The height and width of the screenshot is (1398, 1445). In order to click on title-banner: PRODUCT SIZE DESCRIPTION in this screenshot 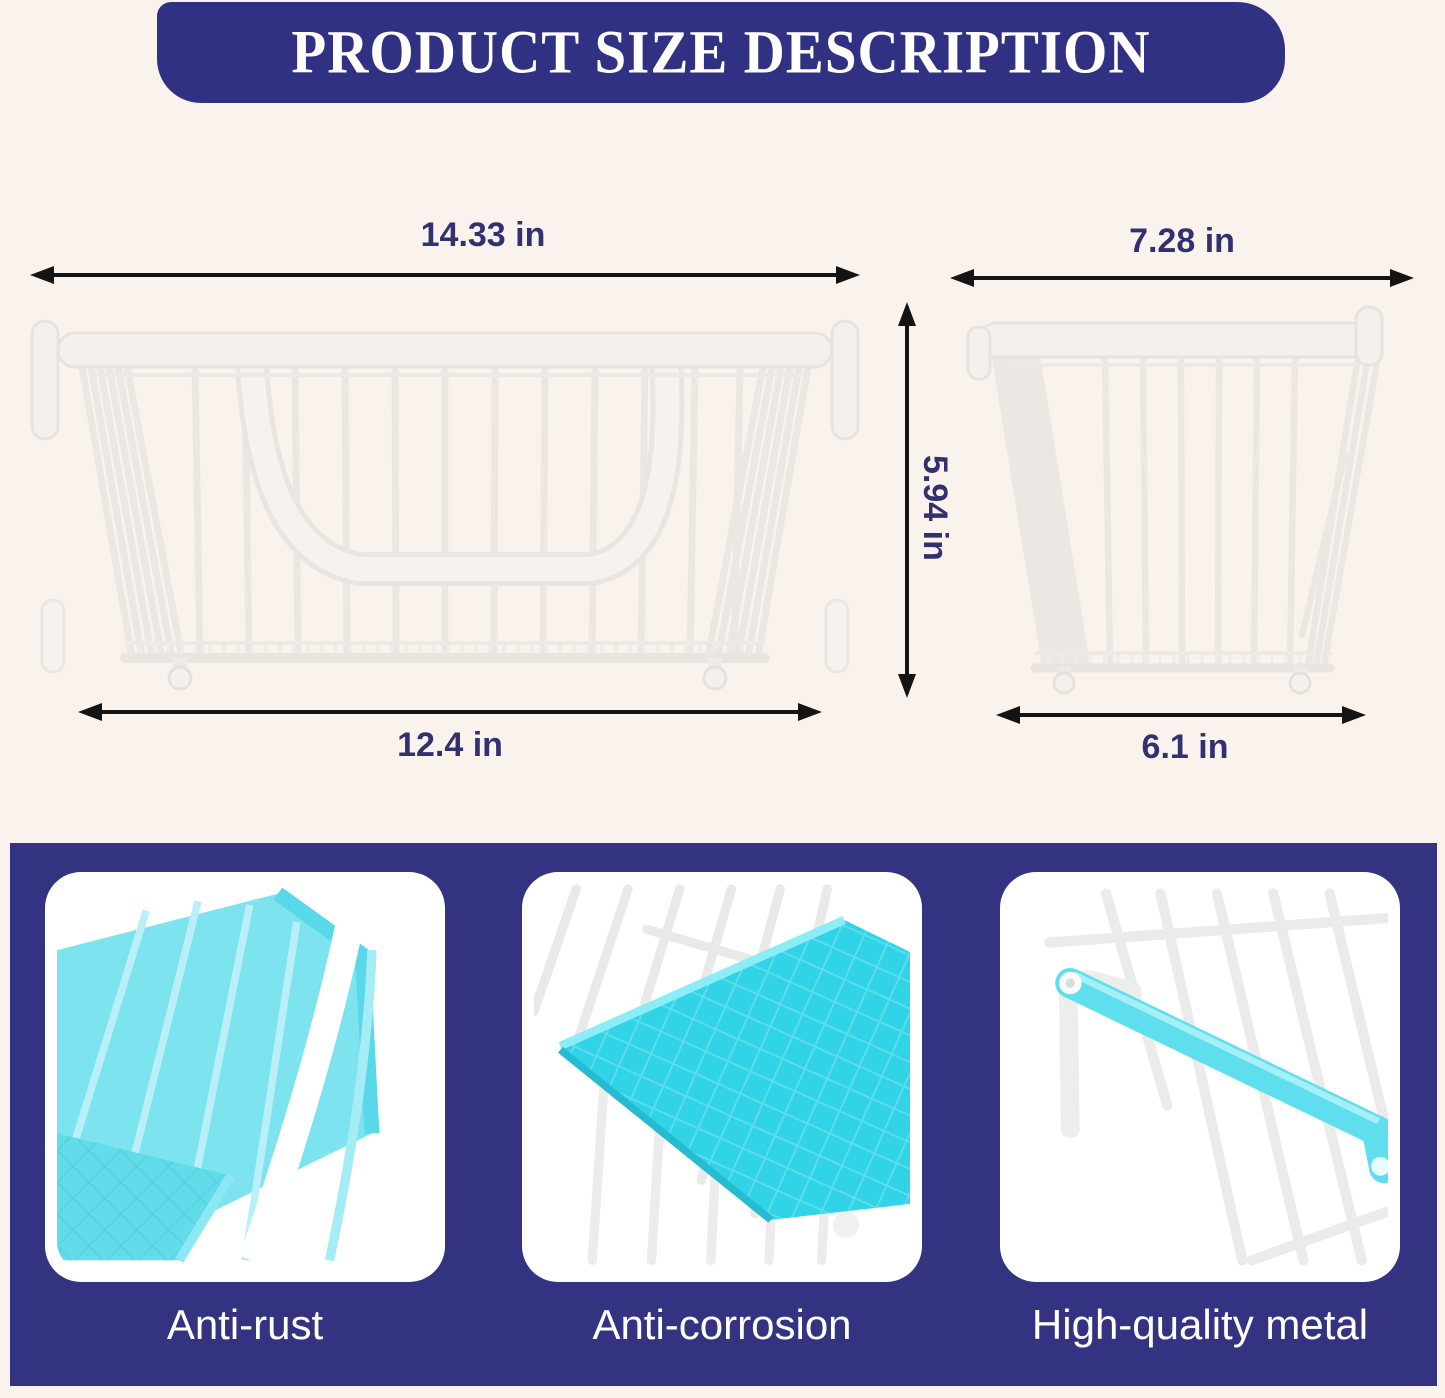, I will do `click(721, 52)`.